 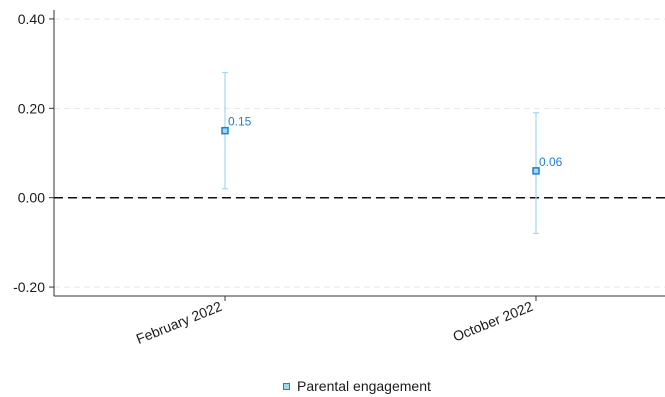 I want to click on x-tick-label: October 2022, so click(x=492, y=321).